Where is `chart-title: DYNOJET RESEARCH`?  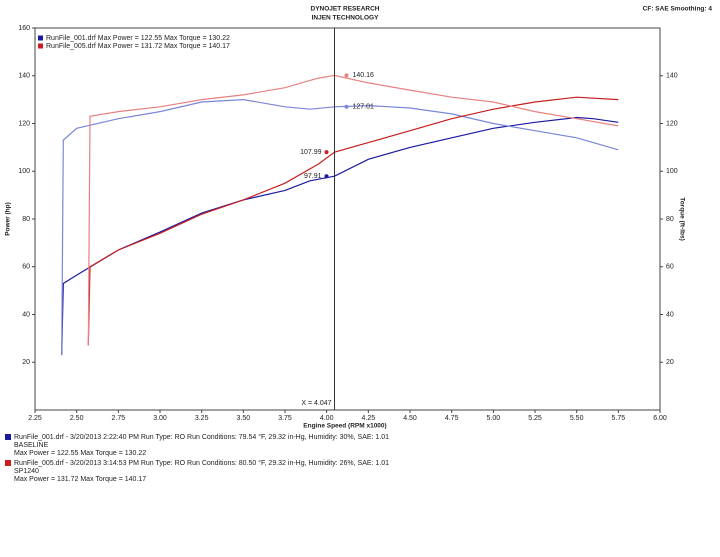
chart-title: DYNOJET RESEARCH is located at coordinates (345, 9).